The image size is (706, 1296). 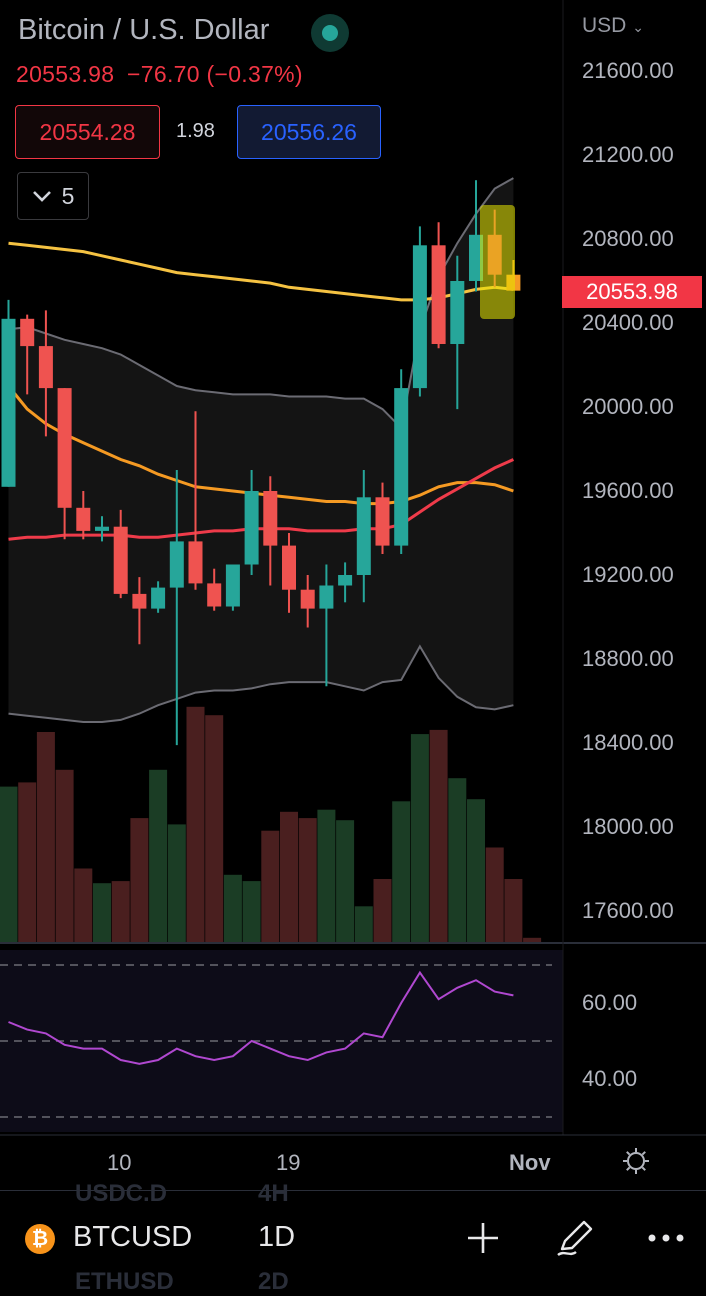 I want to click on price-axis-label: 19600.00, so click(x=628, y=490).